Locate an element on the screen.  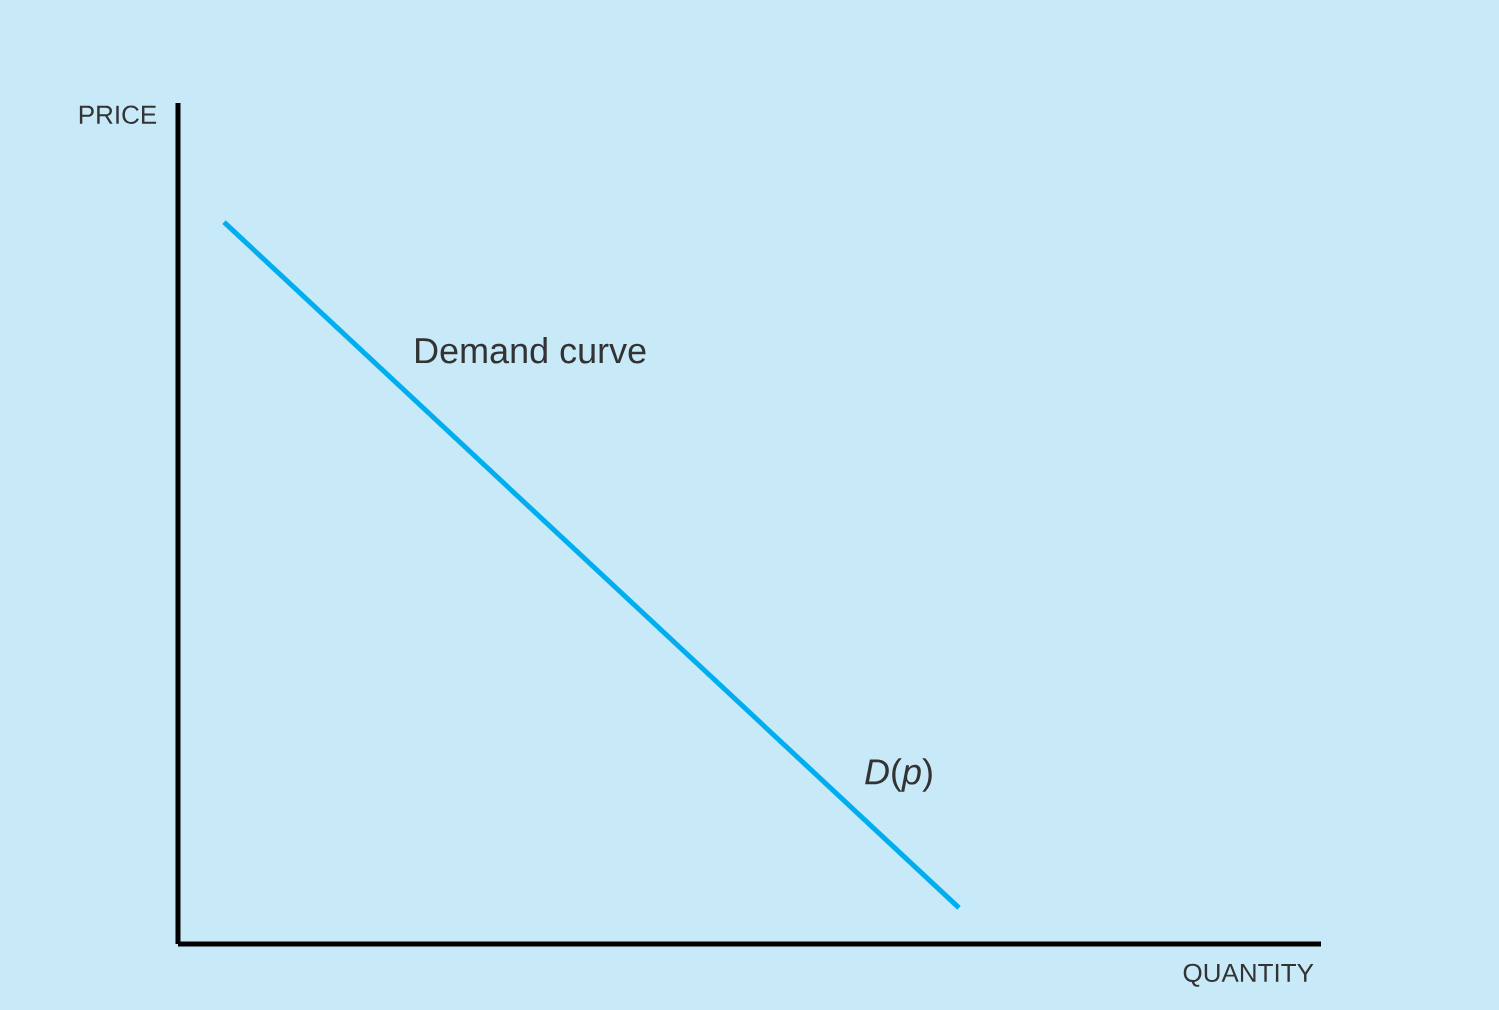
y-axis-title: PRICE is located at coordinates (118, 114).